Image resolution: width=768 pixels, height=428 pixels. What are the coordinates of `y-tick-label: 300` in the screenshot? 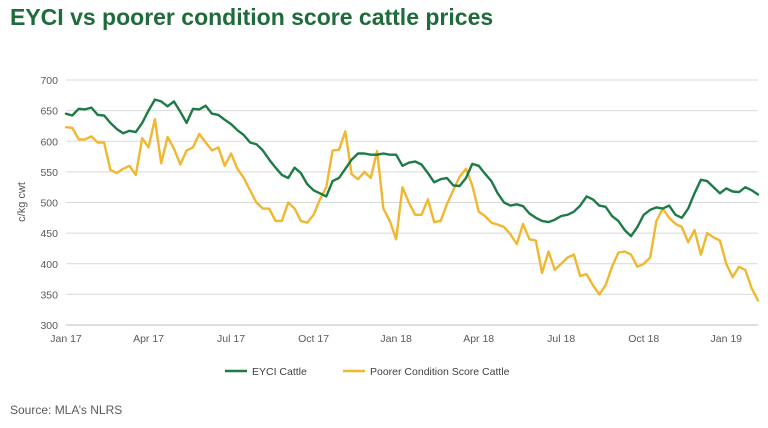 It's located at (49, 326).